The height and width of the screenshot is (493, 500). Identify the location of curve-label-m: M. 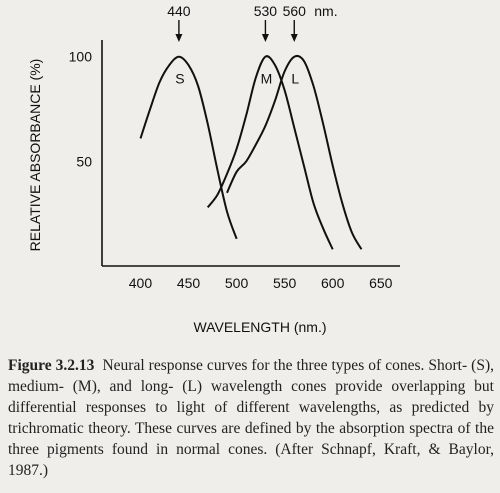
(267, 79).